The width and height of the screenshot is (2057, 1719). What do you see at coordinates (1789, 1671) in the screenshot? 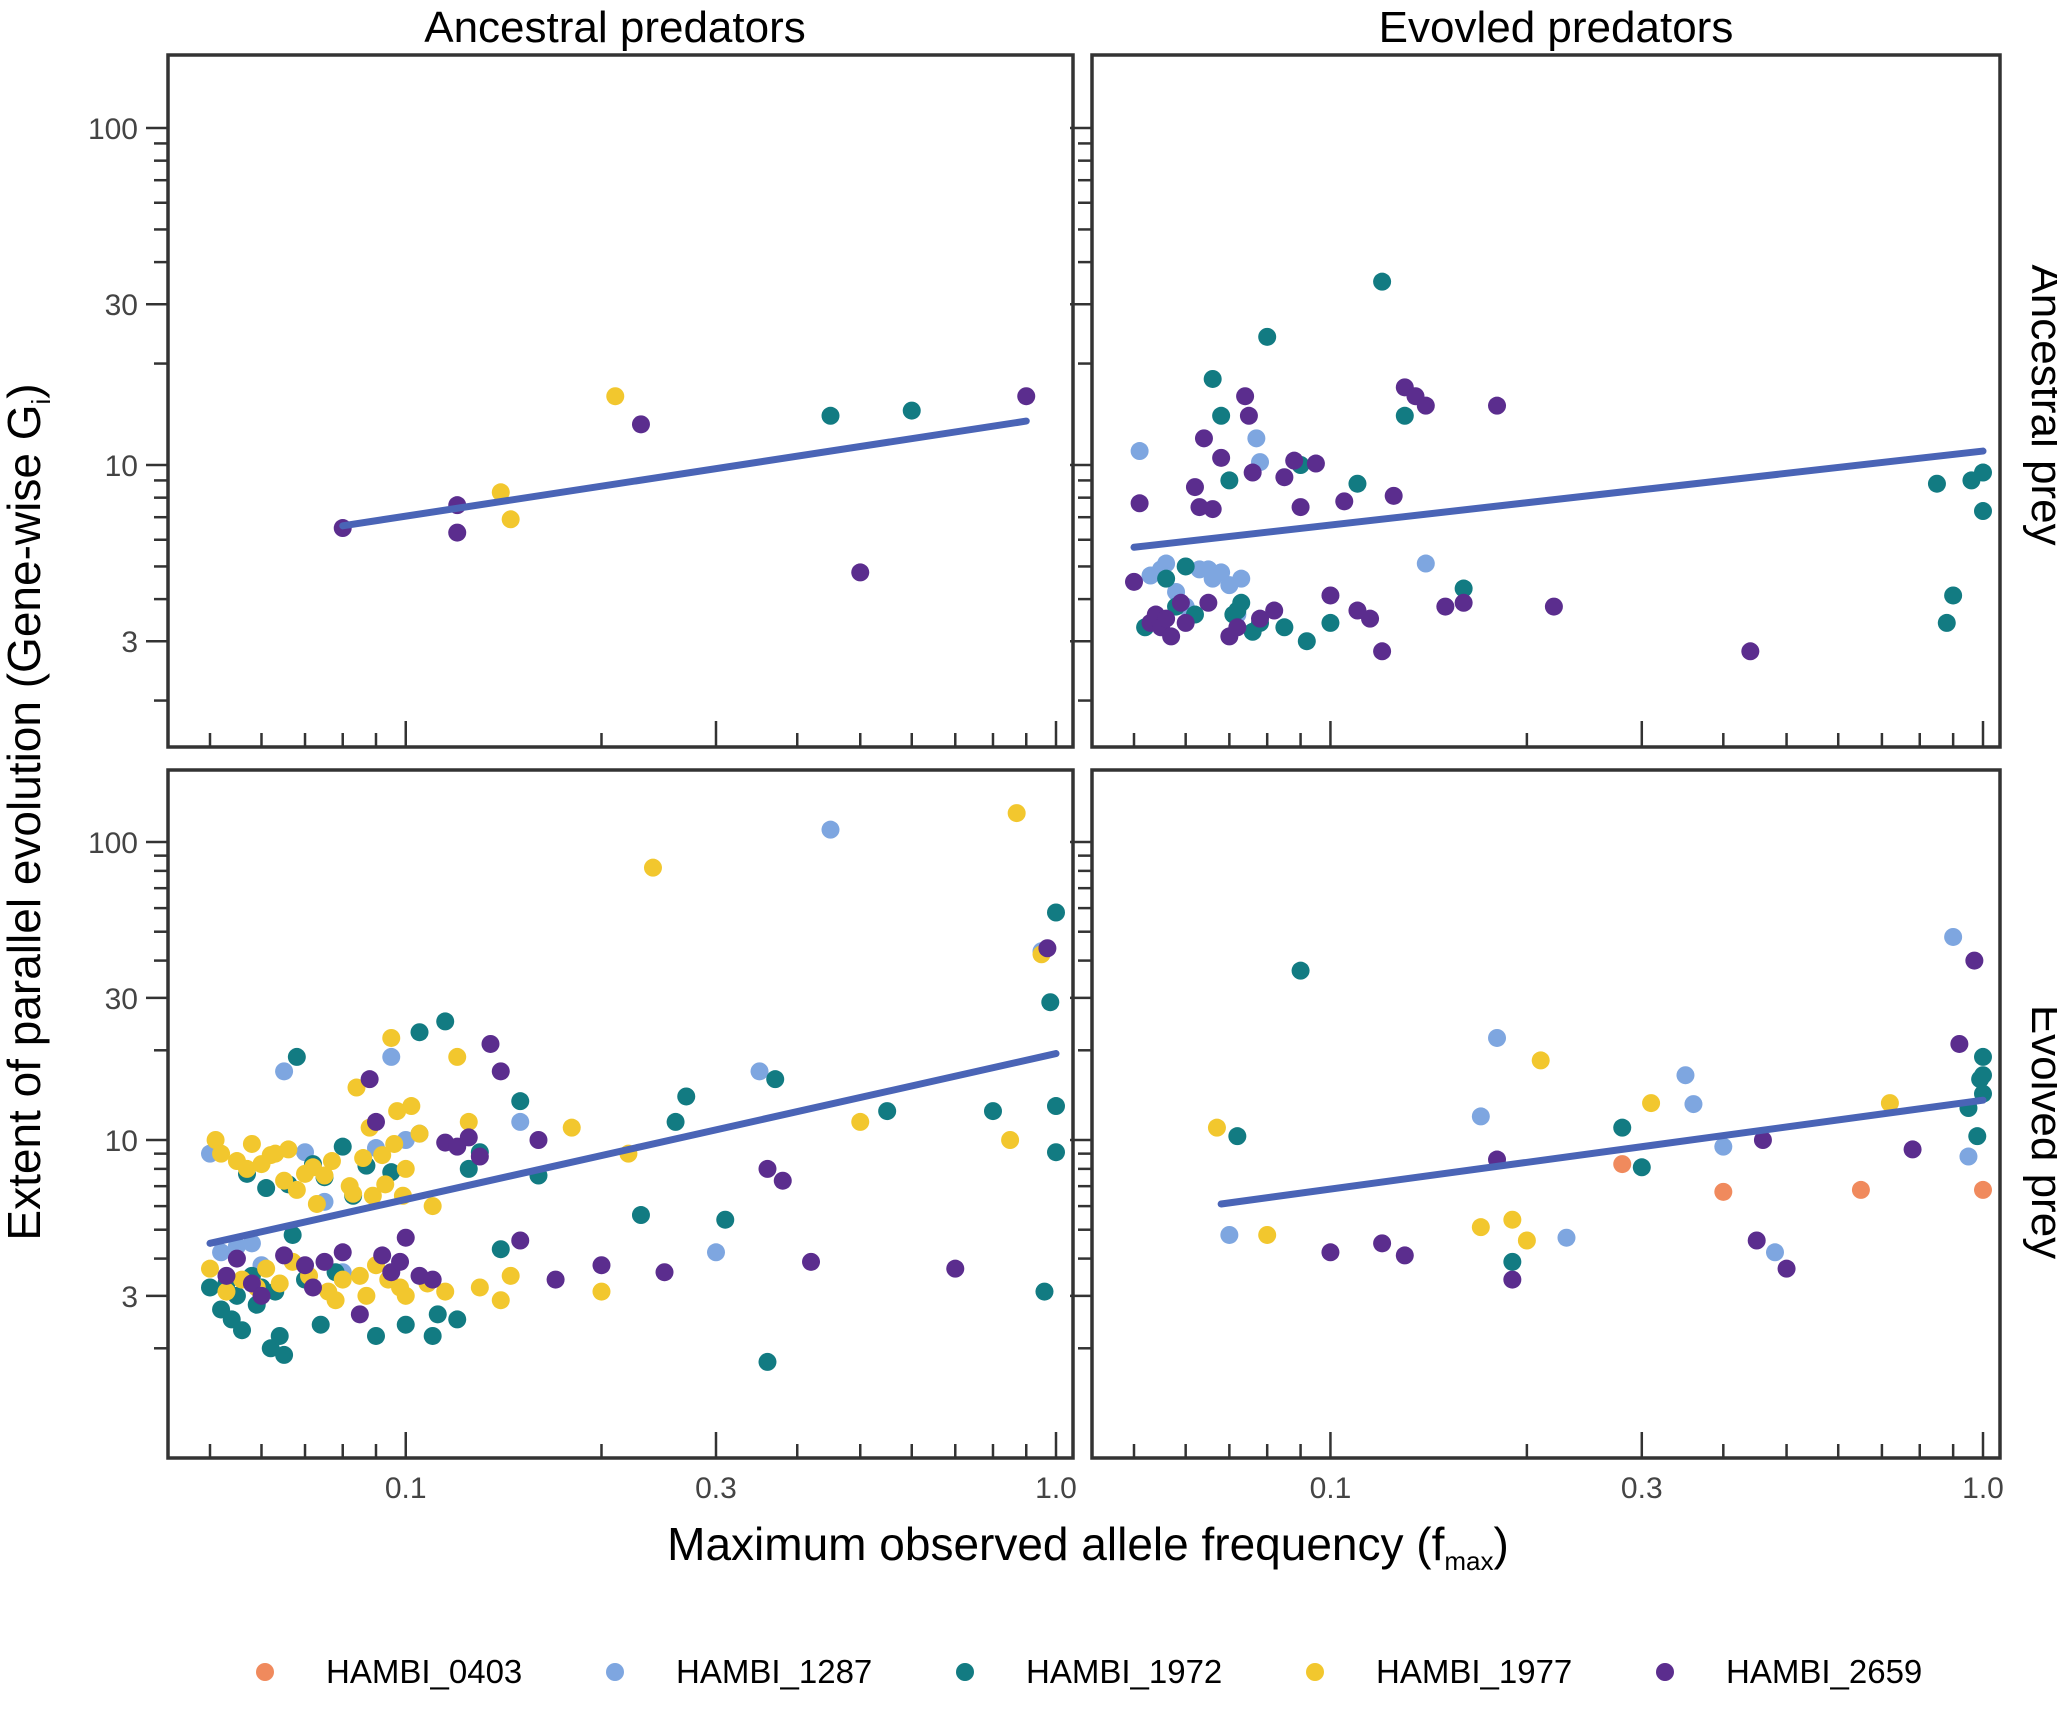
I see `legend-item-hambi-2659: HAMBI_2659` at bounding box center [1789, 1671].